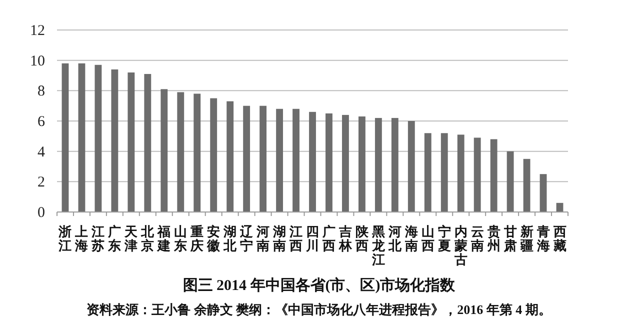 Image resolution: width=638 pixels, height=336 pixels. What do you see at coordinates (131, 239) in the screenshot?
I see `x-tick-label: 天津` at bounding box center [131, 239].